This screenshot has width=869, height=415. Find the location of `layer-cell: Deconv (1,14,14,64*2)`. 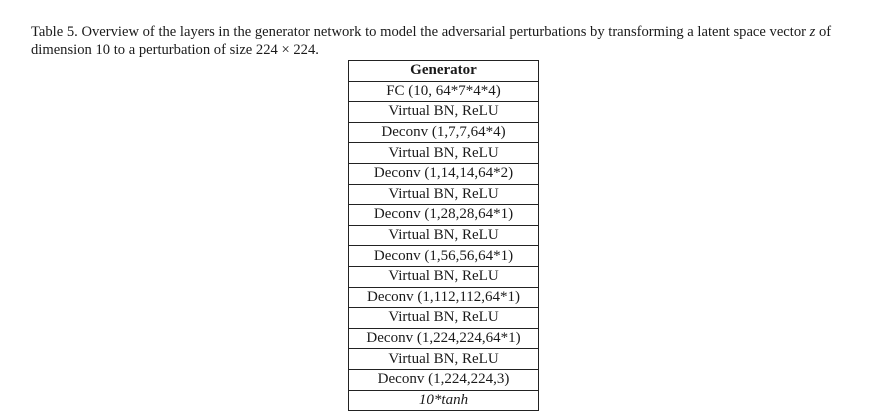

layer-cell: Deconv (1,14,14,64*2) is located at coordinates (443, 173).